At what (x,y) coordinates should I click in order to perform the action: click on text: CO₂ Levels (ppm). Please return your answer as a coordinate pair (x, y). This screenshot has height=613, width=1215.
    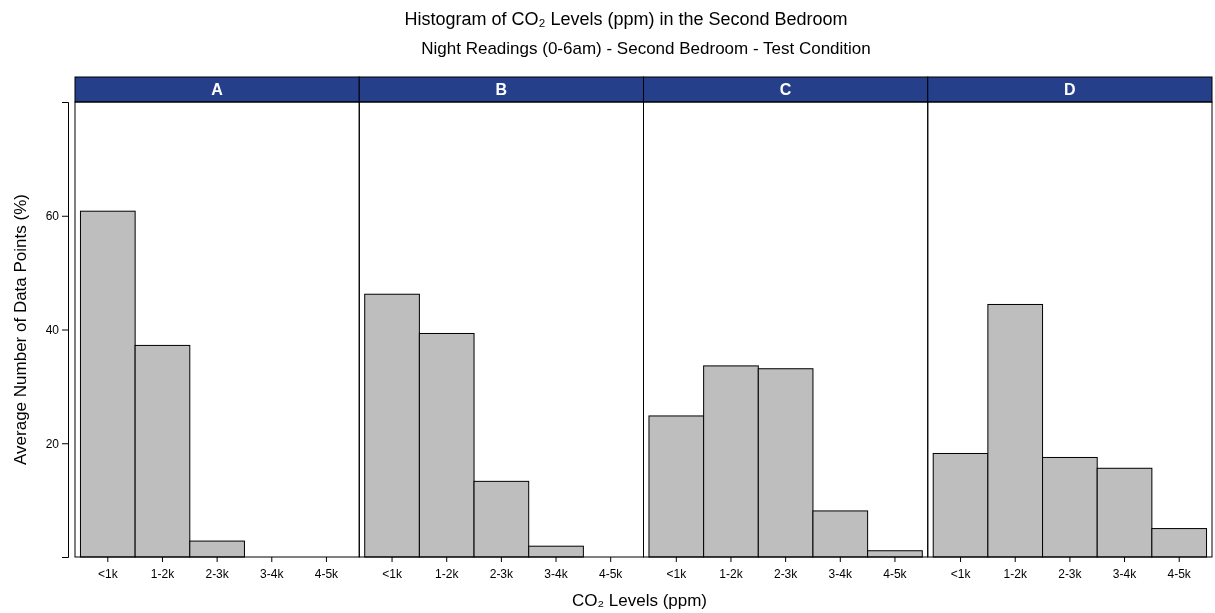
    Looking at the image, I should click on (639, 600).